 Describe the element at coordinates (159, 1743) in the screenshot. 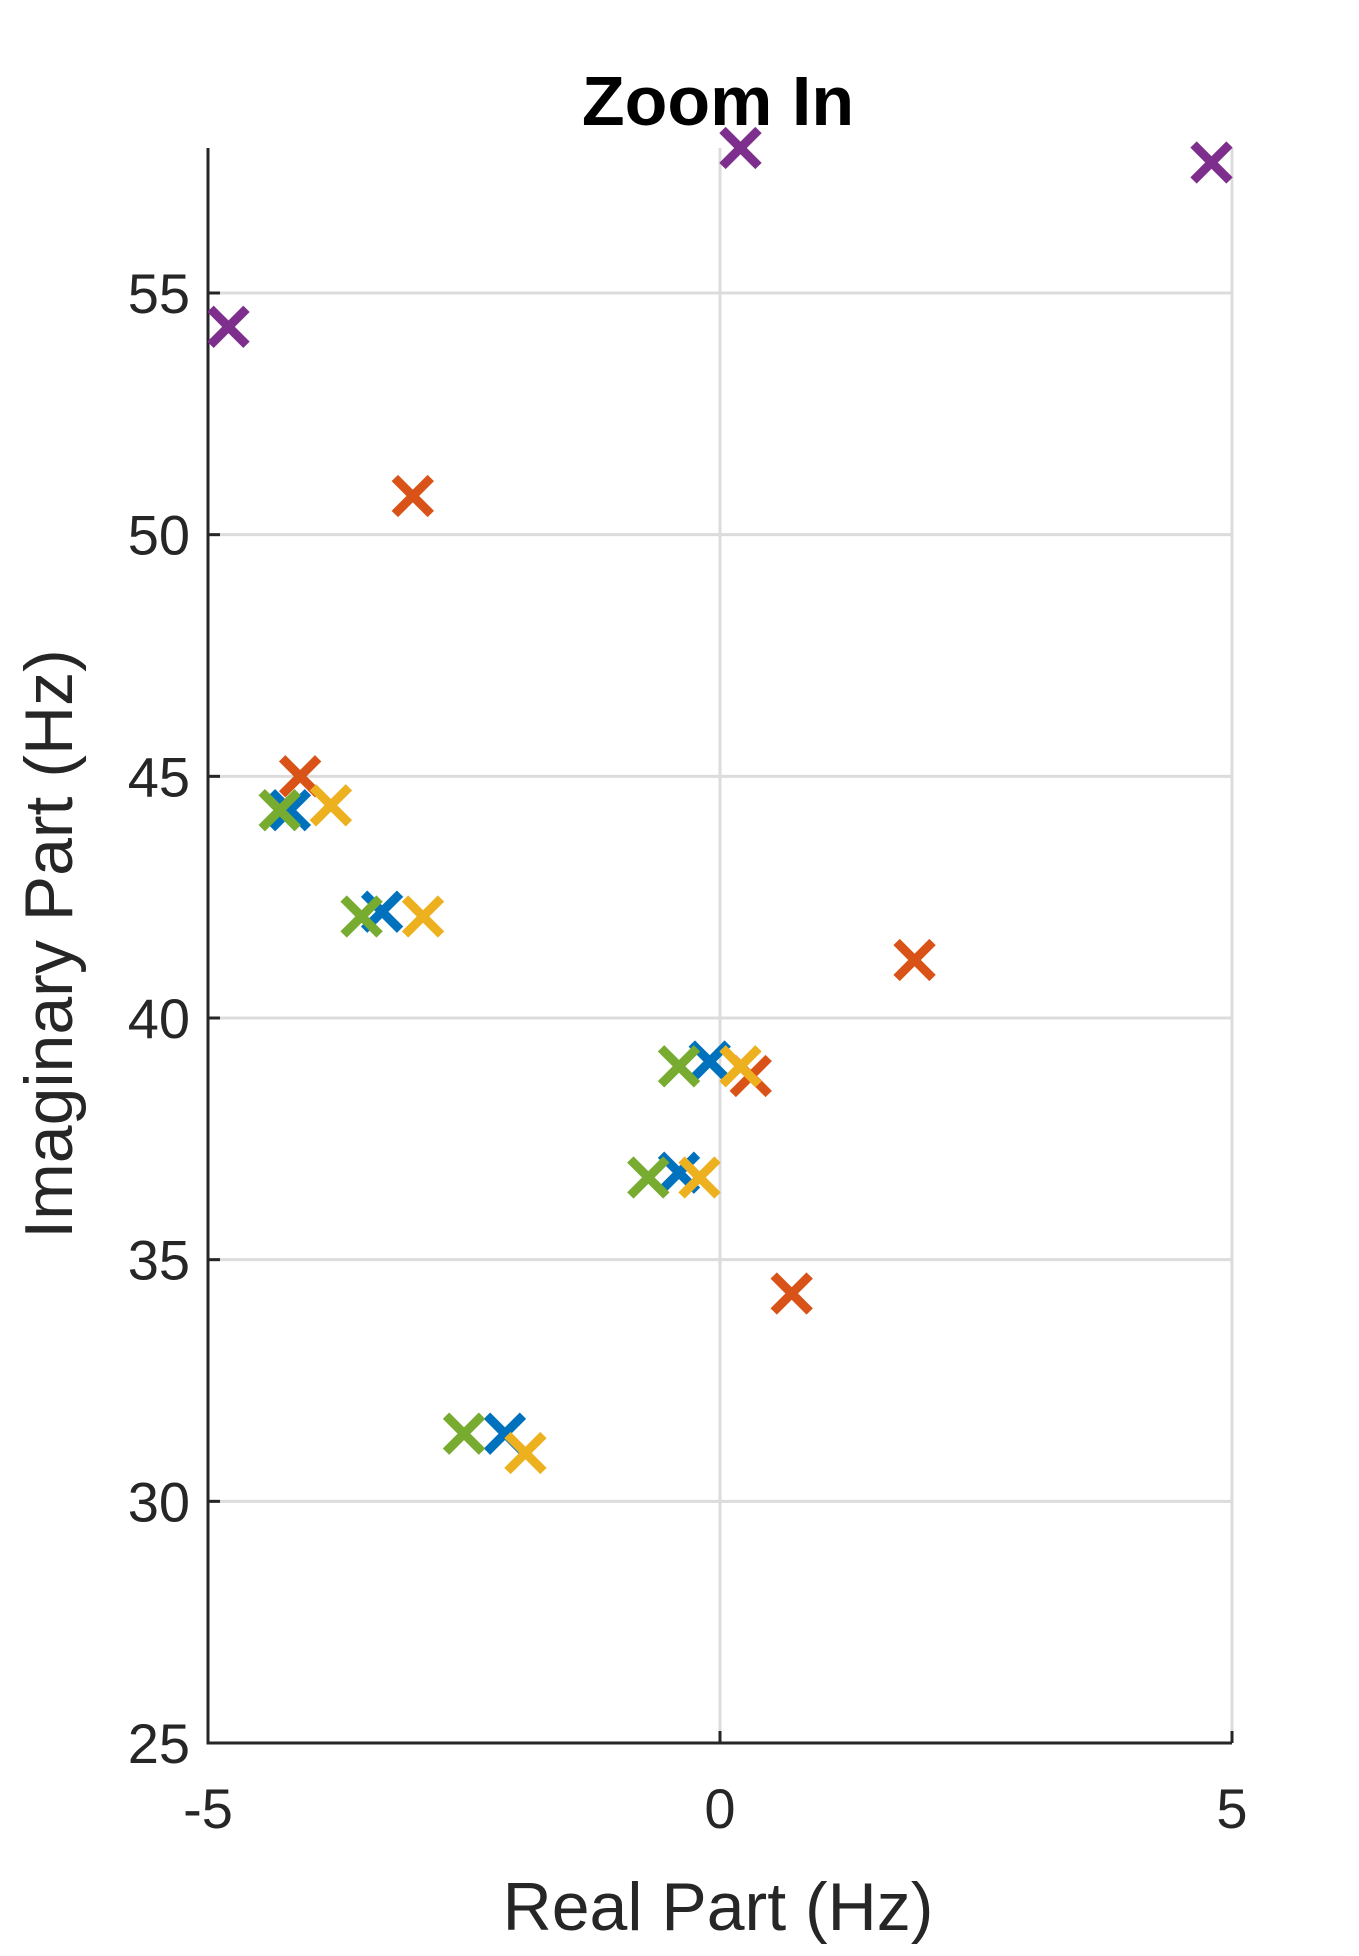

I see `y-tick-label: 25` at that location.